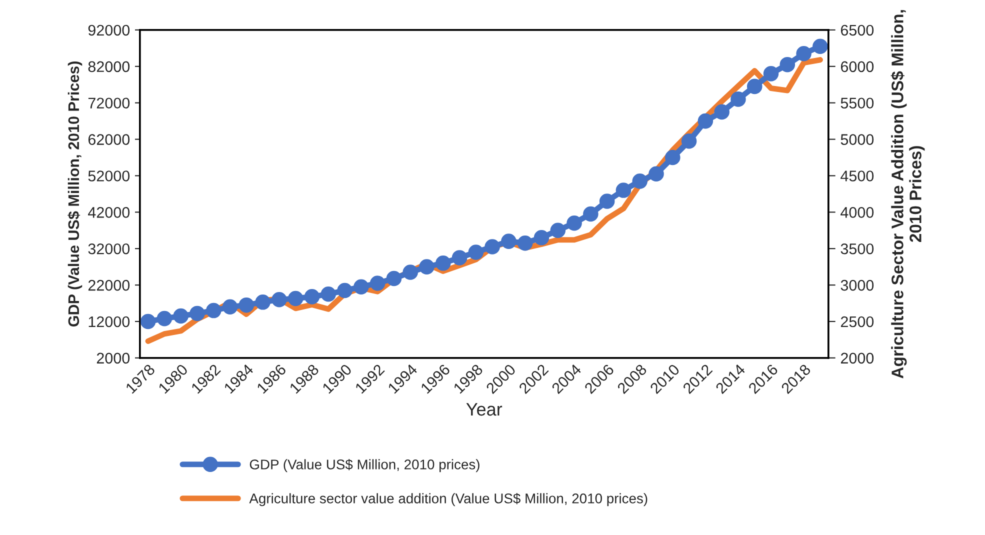 The height and width of the screenshot is (535, 985). Describe the element at coordinates (109, 66) in the screenshot. I see `y-tick-label: 82000` at that location.